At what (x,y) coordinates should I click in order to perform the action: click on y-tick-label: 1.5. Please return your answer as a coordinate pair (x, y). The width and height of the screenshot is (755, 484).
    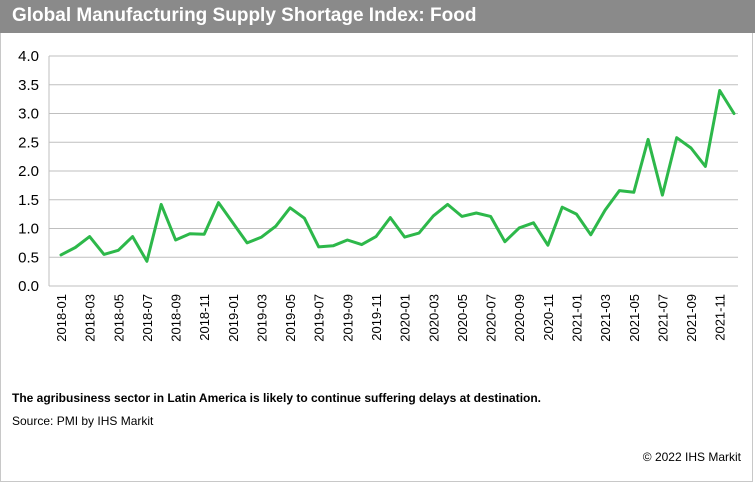
    Looking at the image, I should click on (28, 200).